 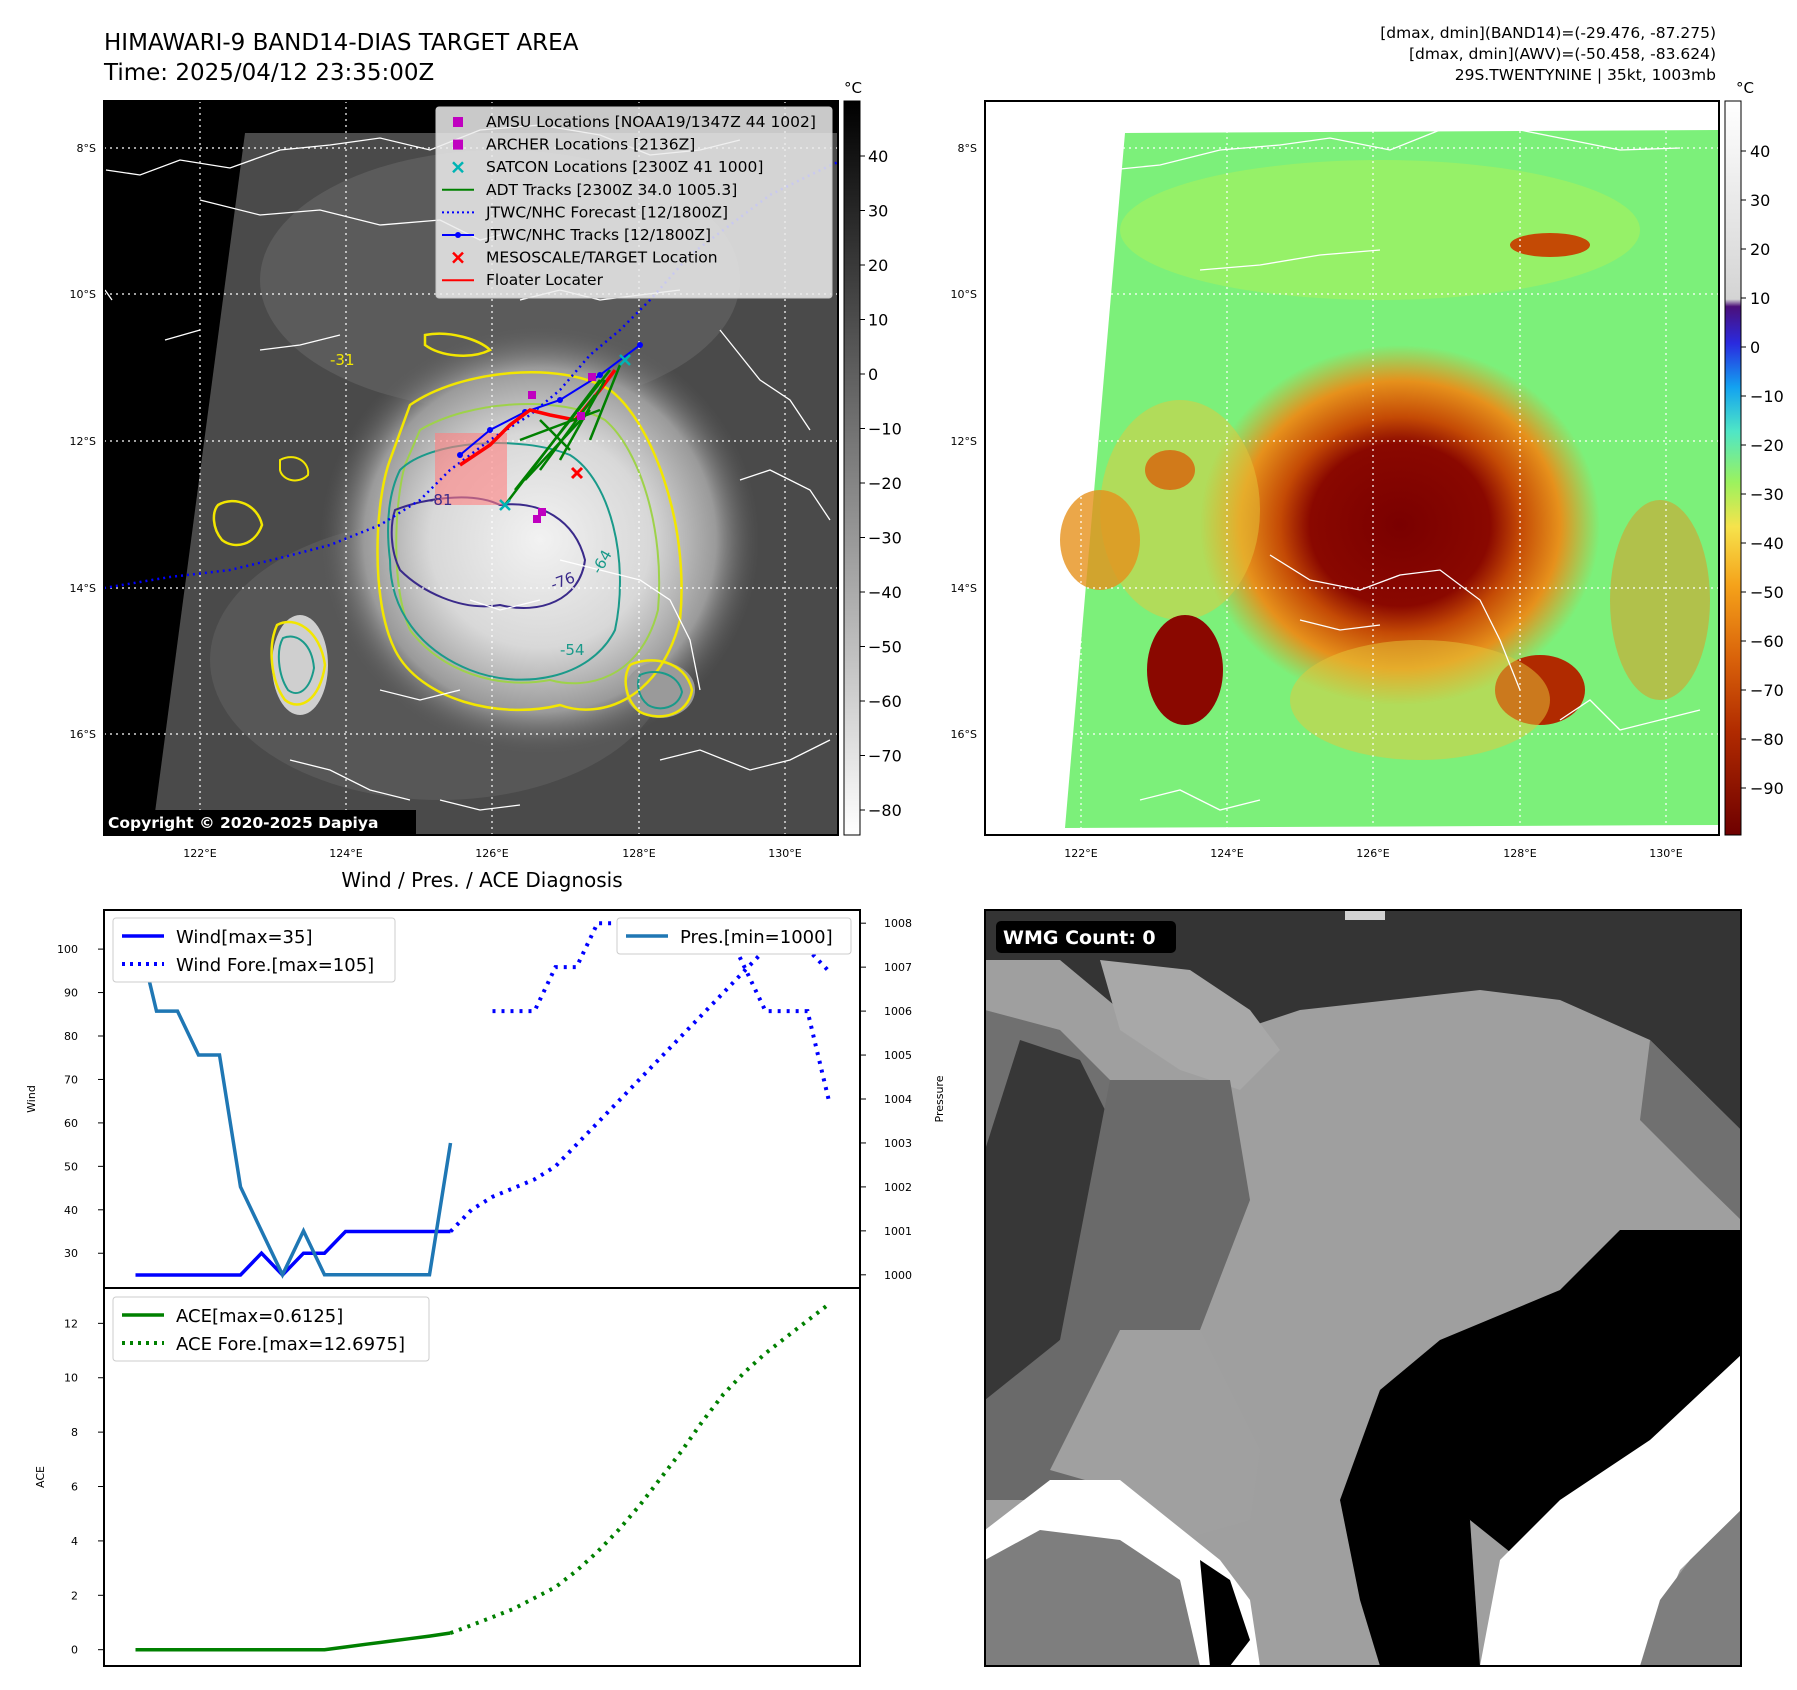 I want to click on gray-colorbar: °C 40 30 20 10 0 −10 −20 −30 −40 −50 −60 −70 −80, so click(x=872, y=457).